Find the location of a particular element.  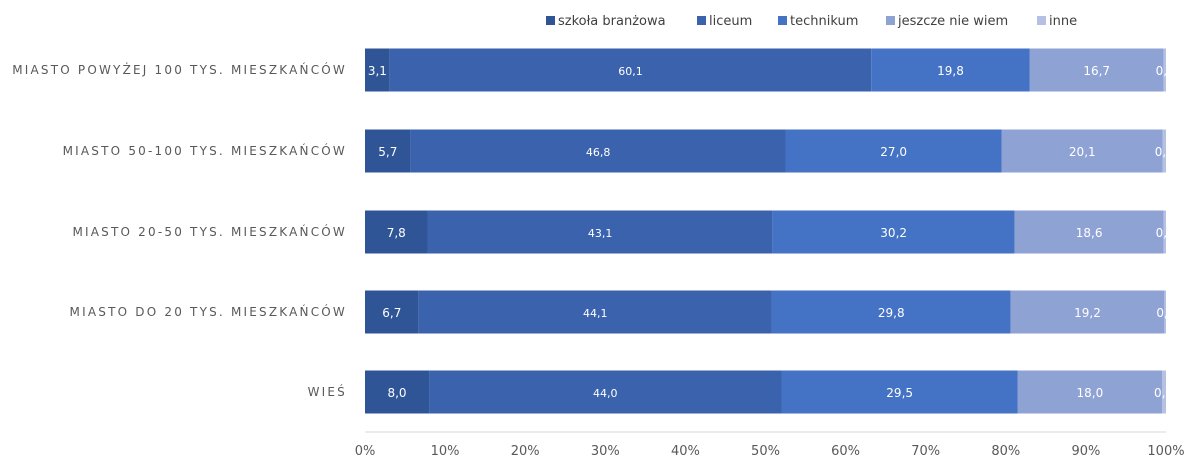

bar-row: 8,0 44,0 29,5 18,0 0, is located at coordinates (765, 392).